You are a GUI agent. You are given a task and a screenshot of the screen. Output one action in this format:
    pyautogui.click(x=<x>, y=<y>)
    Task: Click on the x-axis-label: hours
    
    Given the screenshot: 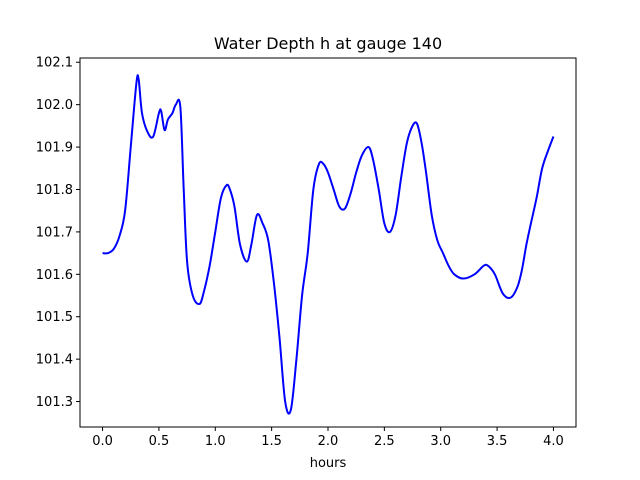 What is the action you would take?
    pyautogui.click(x=328, y=463)
    